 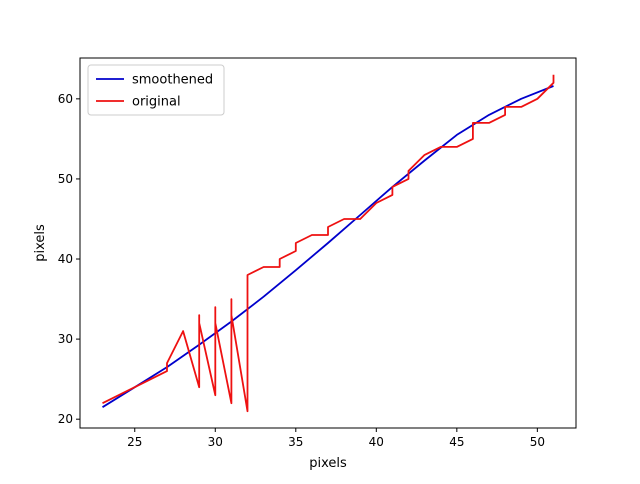 What do you see at coordinates (40, 243) in the screenshot?
I see `y-axis-label: pixels` at bounding box center [40, 243].